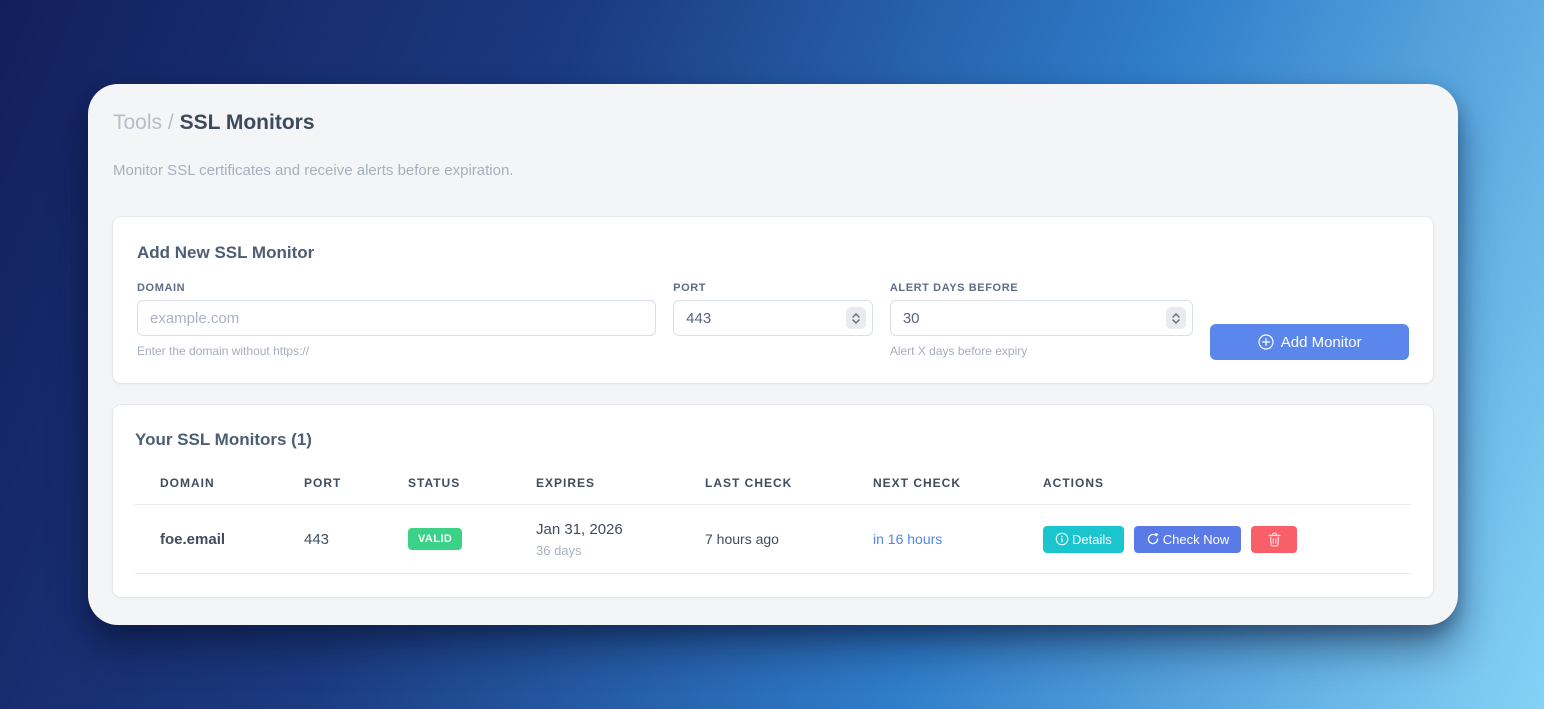 The width and height of the screenshot is (1544, 709). I want to click on port-field-group: PORT, so click(773, 309).